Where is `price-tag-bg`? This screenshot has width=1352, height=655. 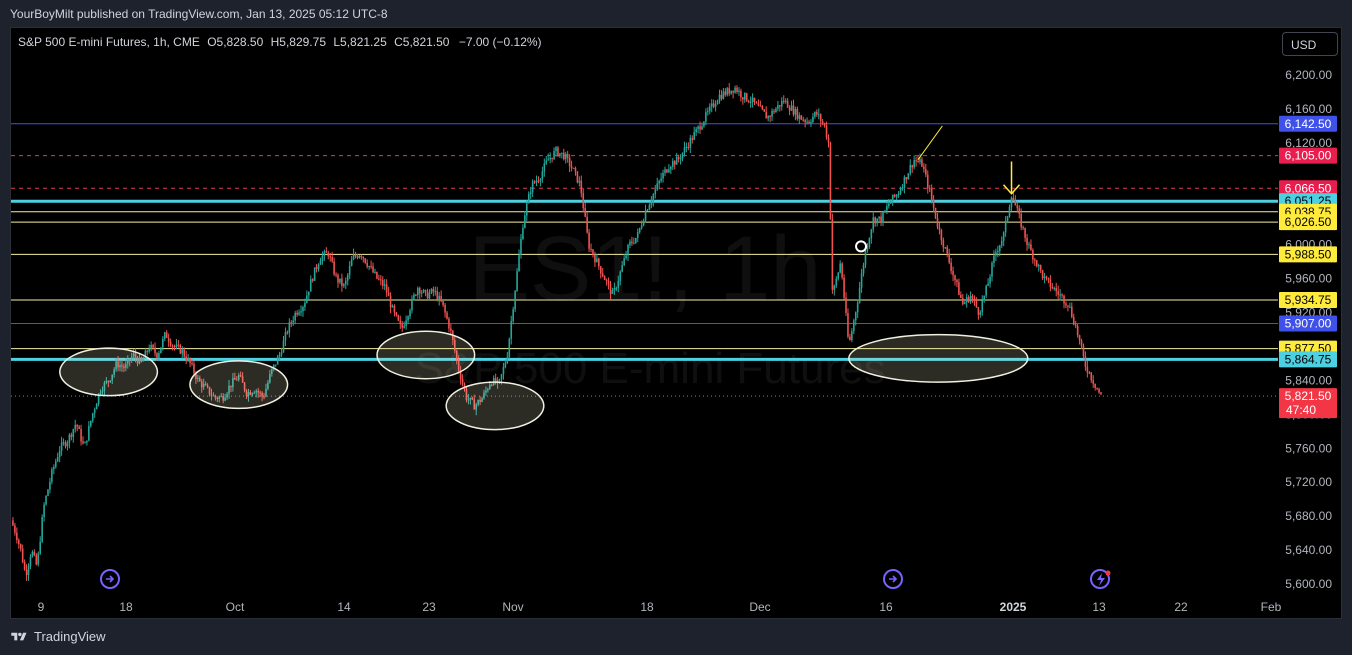
price-tag-bg is located at coordinates (1308, 300).